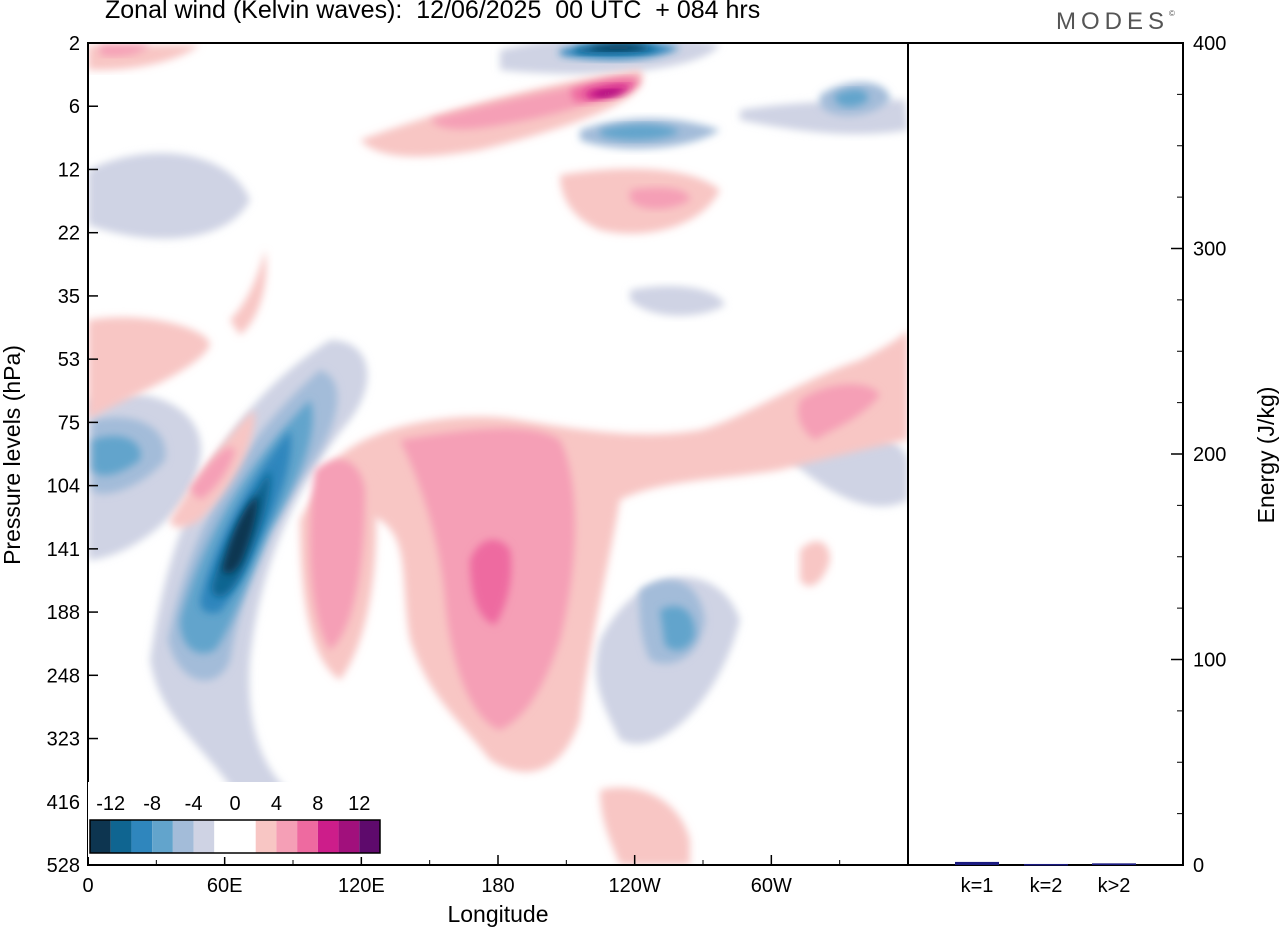  Describe the element at coordinates (317, 804) in the screenshot. I see `colorbar-label: 8` at that location.